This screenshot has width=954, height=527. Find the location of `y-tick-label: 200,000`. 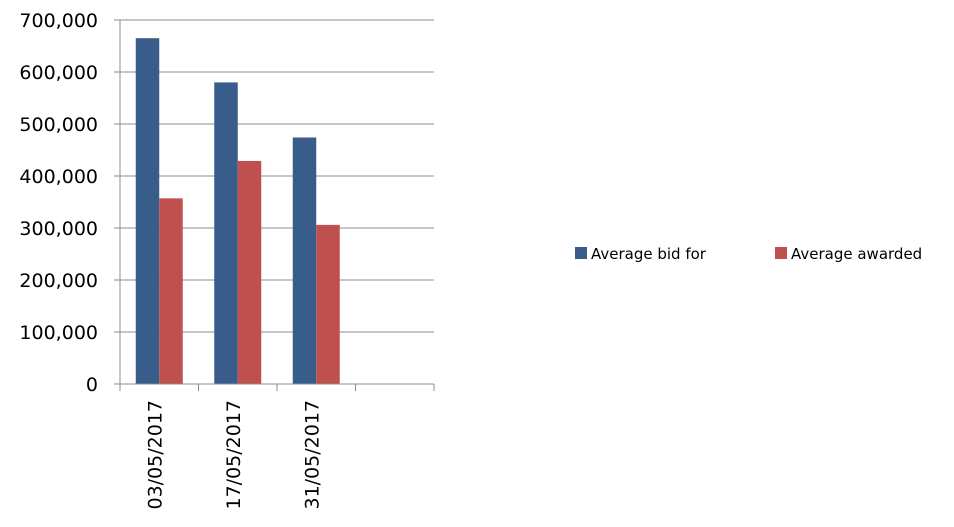

y-tick-label: 200,000 is located at coordinates (58, 281).